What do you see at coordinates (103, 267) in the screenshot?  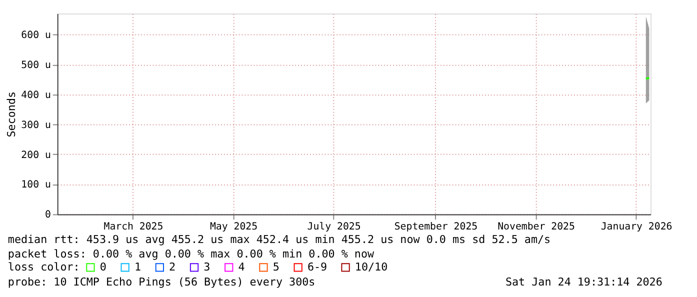 I see `legend-label: 0` at bounding box center [103, 267].